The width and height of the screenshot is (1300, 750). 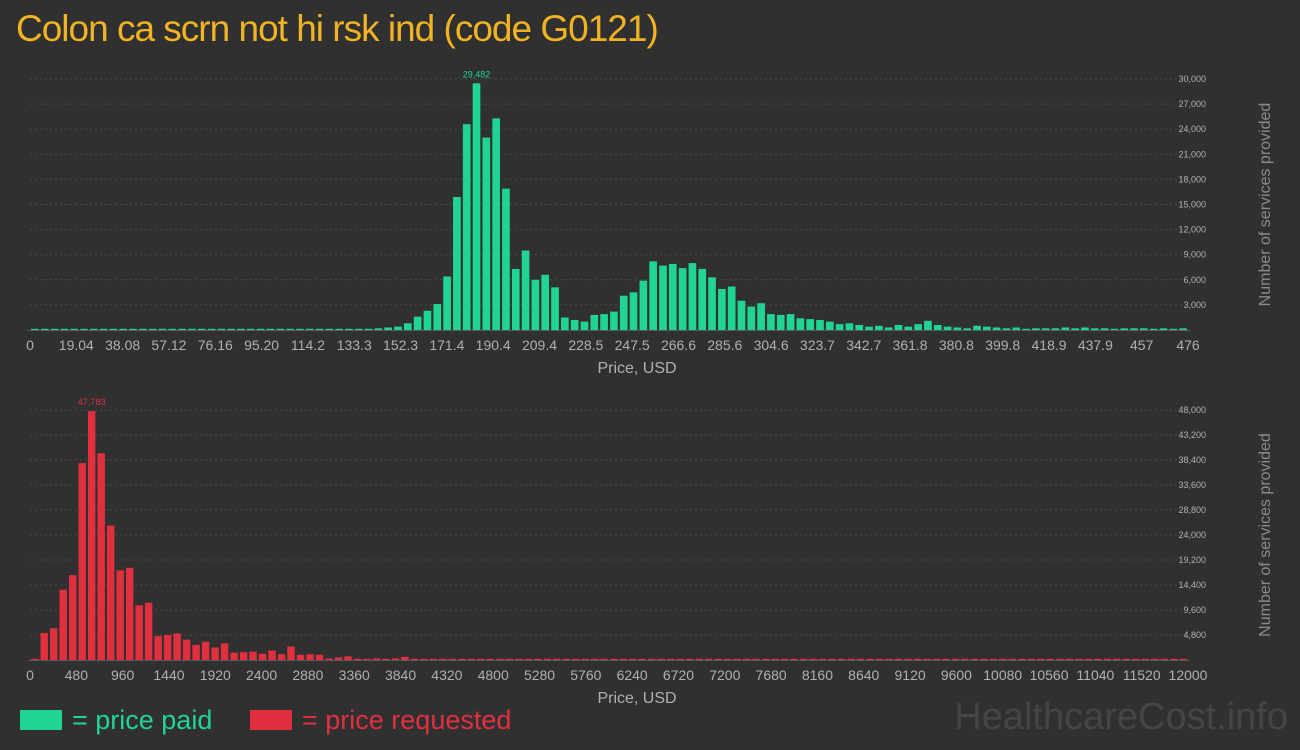 What do you see at coordinates (1192, 79) in the screenshot?
I see `y-tick-label: 30,000` at bounding box center [1192, 79].